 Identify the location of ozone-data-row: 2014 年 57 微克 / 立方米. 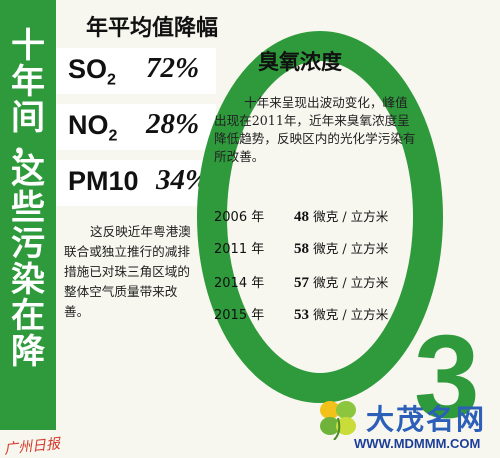
(301, 283).